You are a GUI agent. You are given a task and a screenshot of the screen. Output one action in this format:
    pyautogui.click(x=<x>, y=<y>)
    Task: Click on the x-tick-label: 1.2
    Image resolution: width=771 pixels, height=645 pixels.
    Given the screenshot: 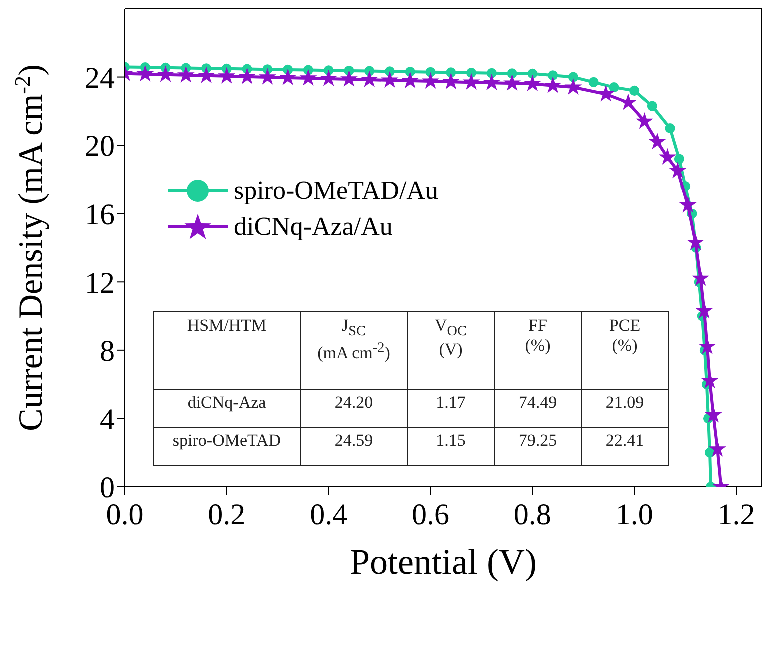 What is the action you would take?
    pyautogui.click(x=737, y=515)
    